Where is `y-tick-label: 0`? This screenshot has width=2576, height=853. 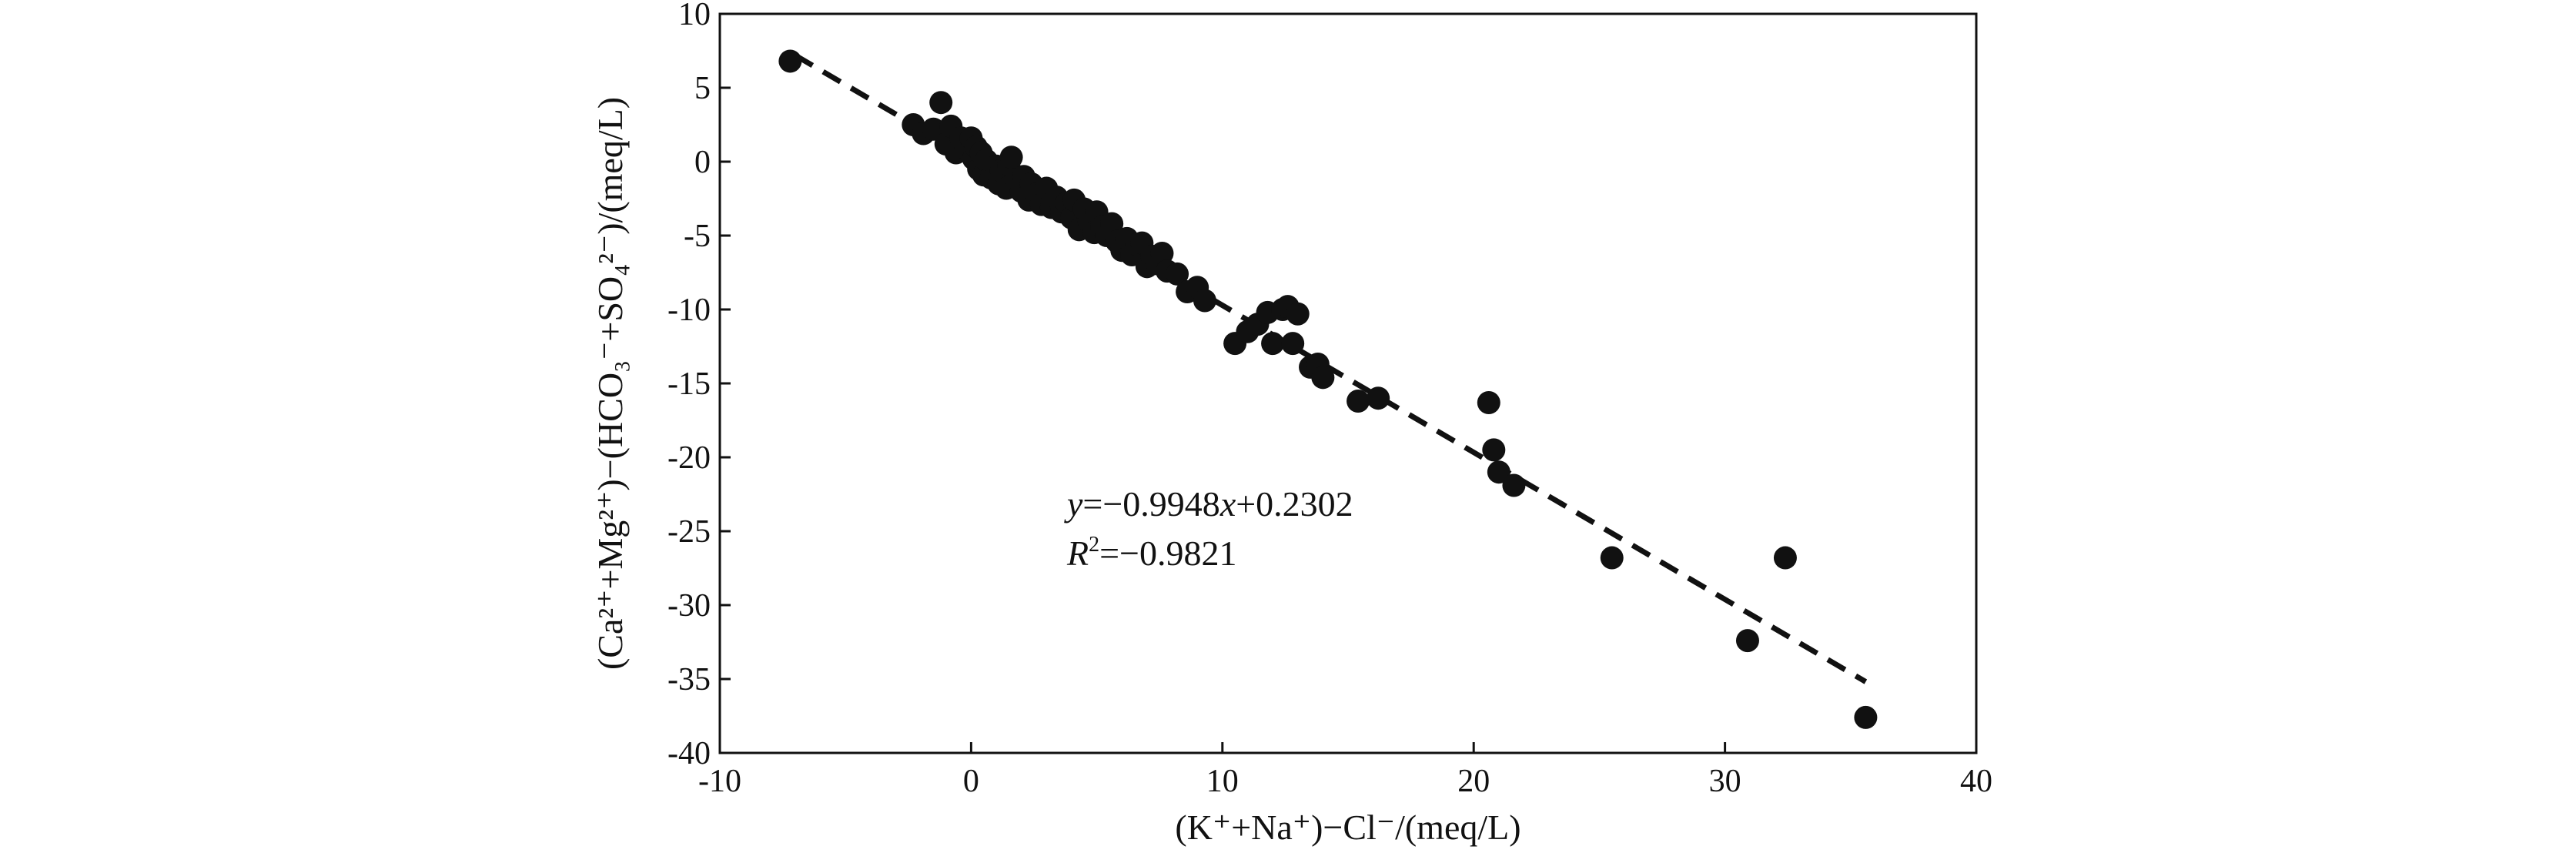 y-tick-label: 0 is located at coordinates (703, 162).